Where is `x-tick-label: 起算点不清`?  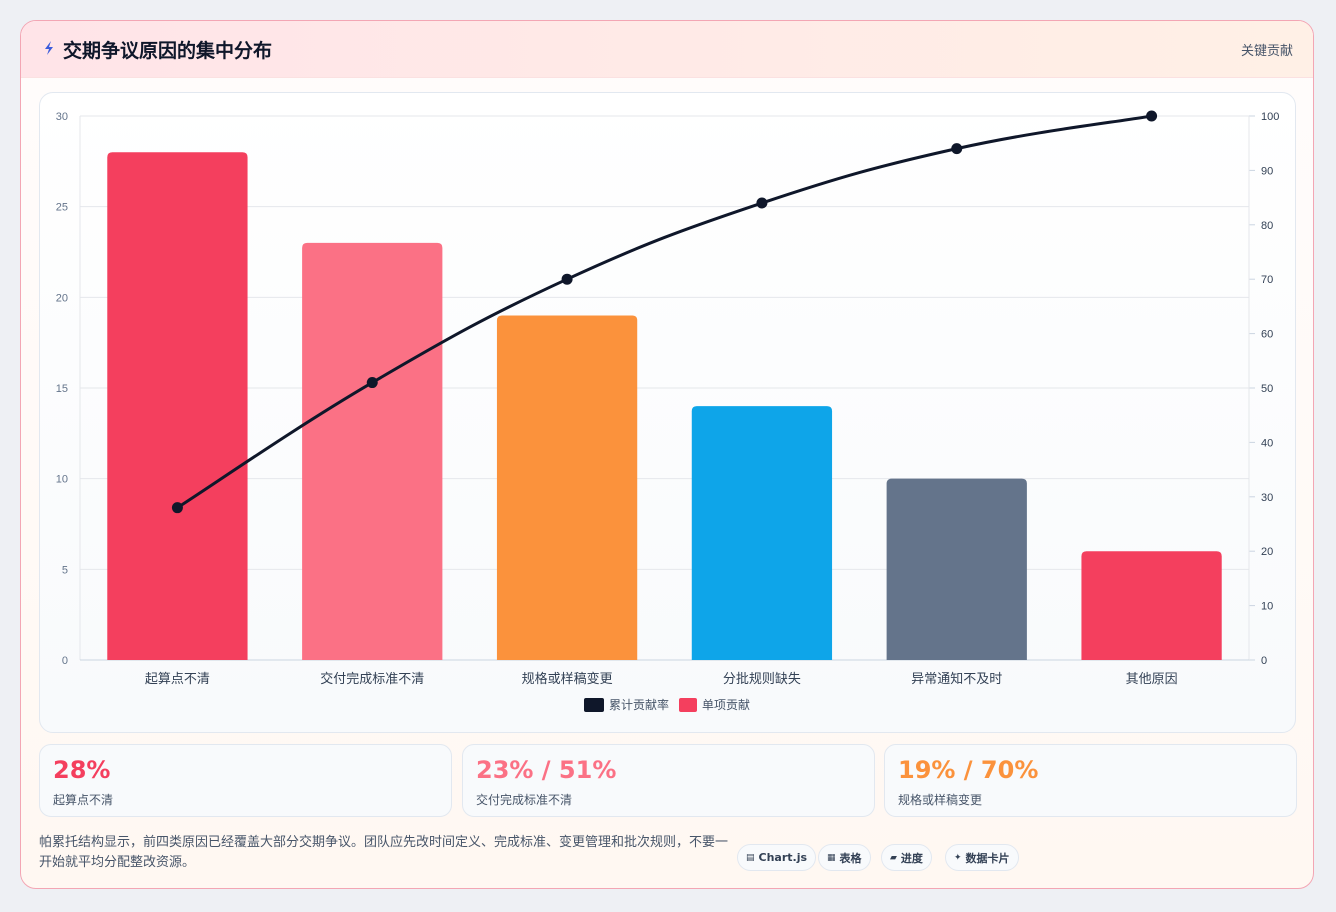
x-tick-label: 起算点不清 is located at coordinates (177, 679).